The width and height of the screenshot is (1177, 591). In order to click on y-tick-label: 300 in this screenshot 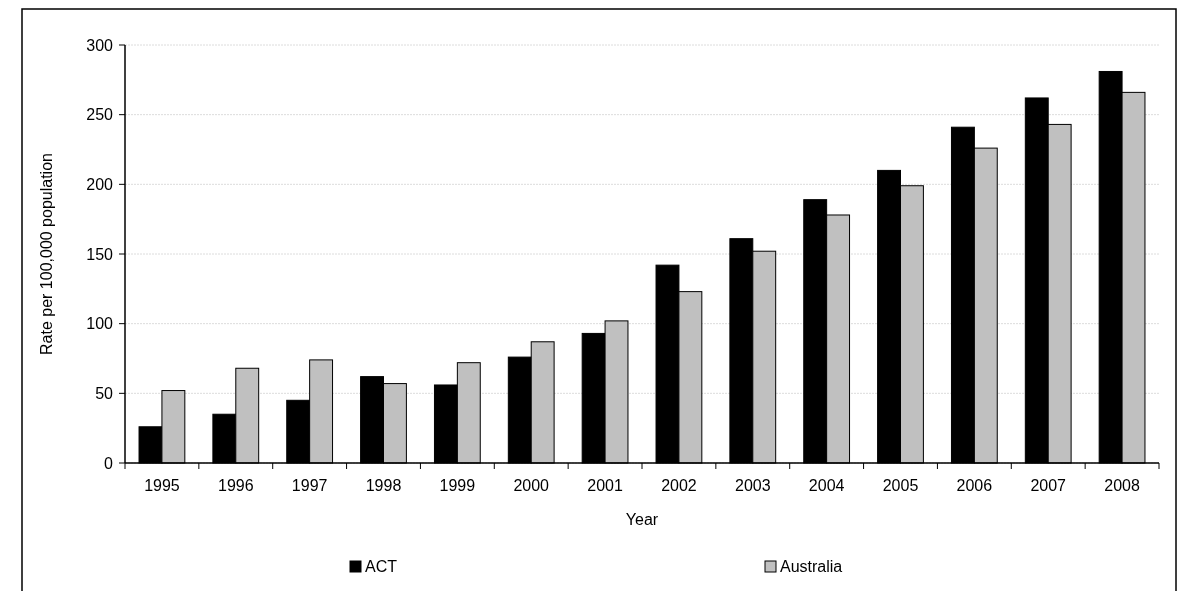, I will do `click(100, 45)`.